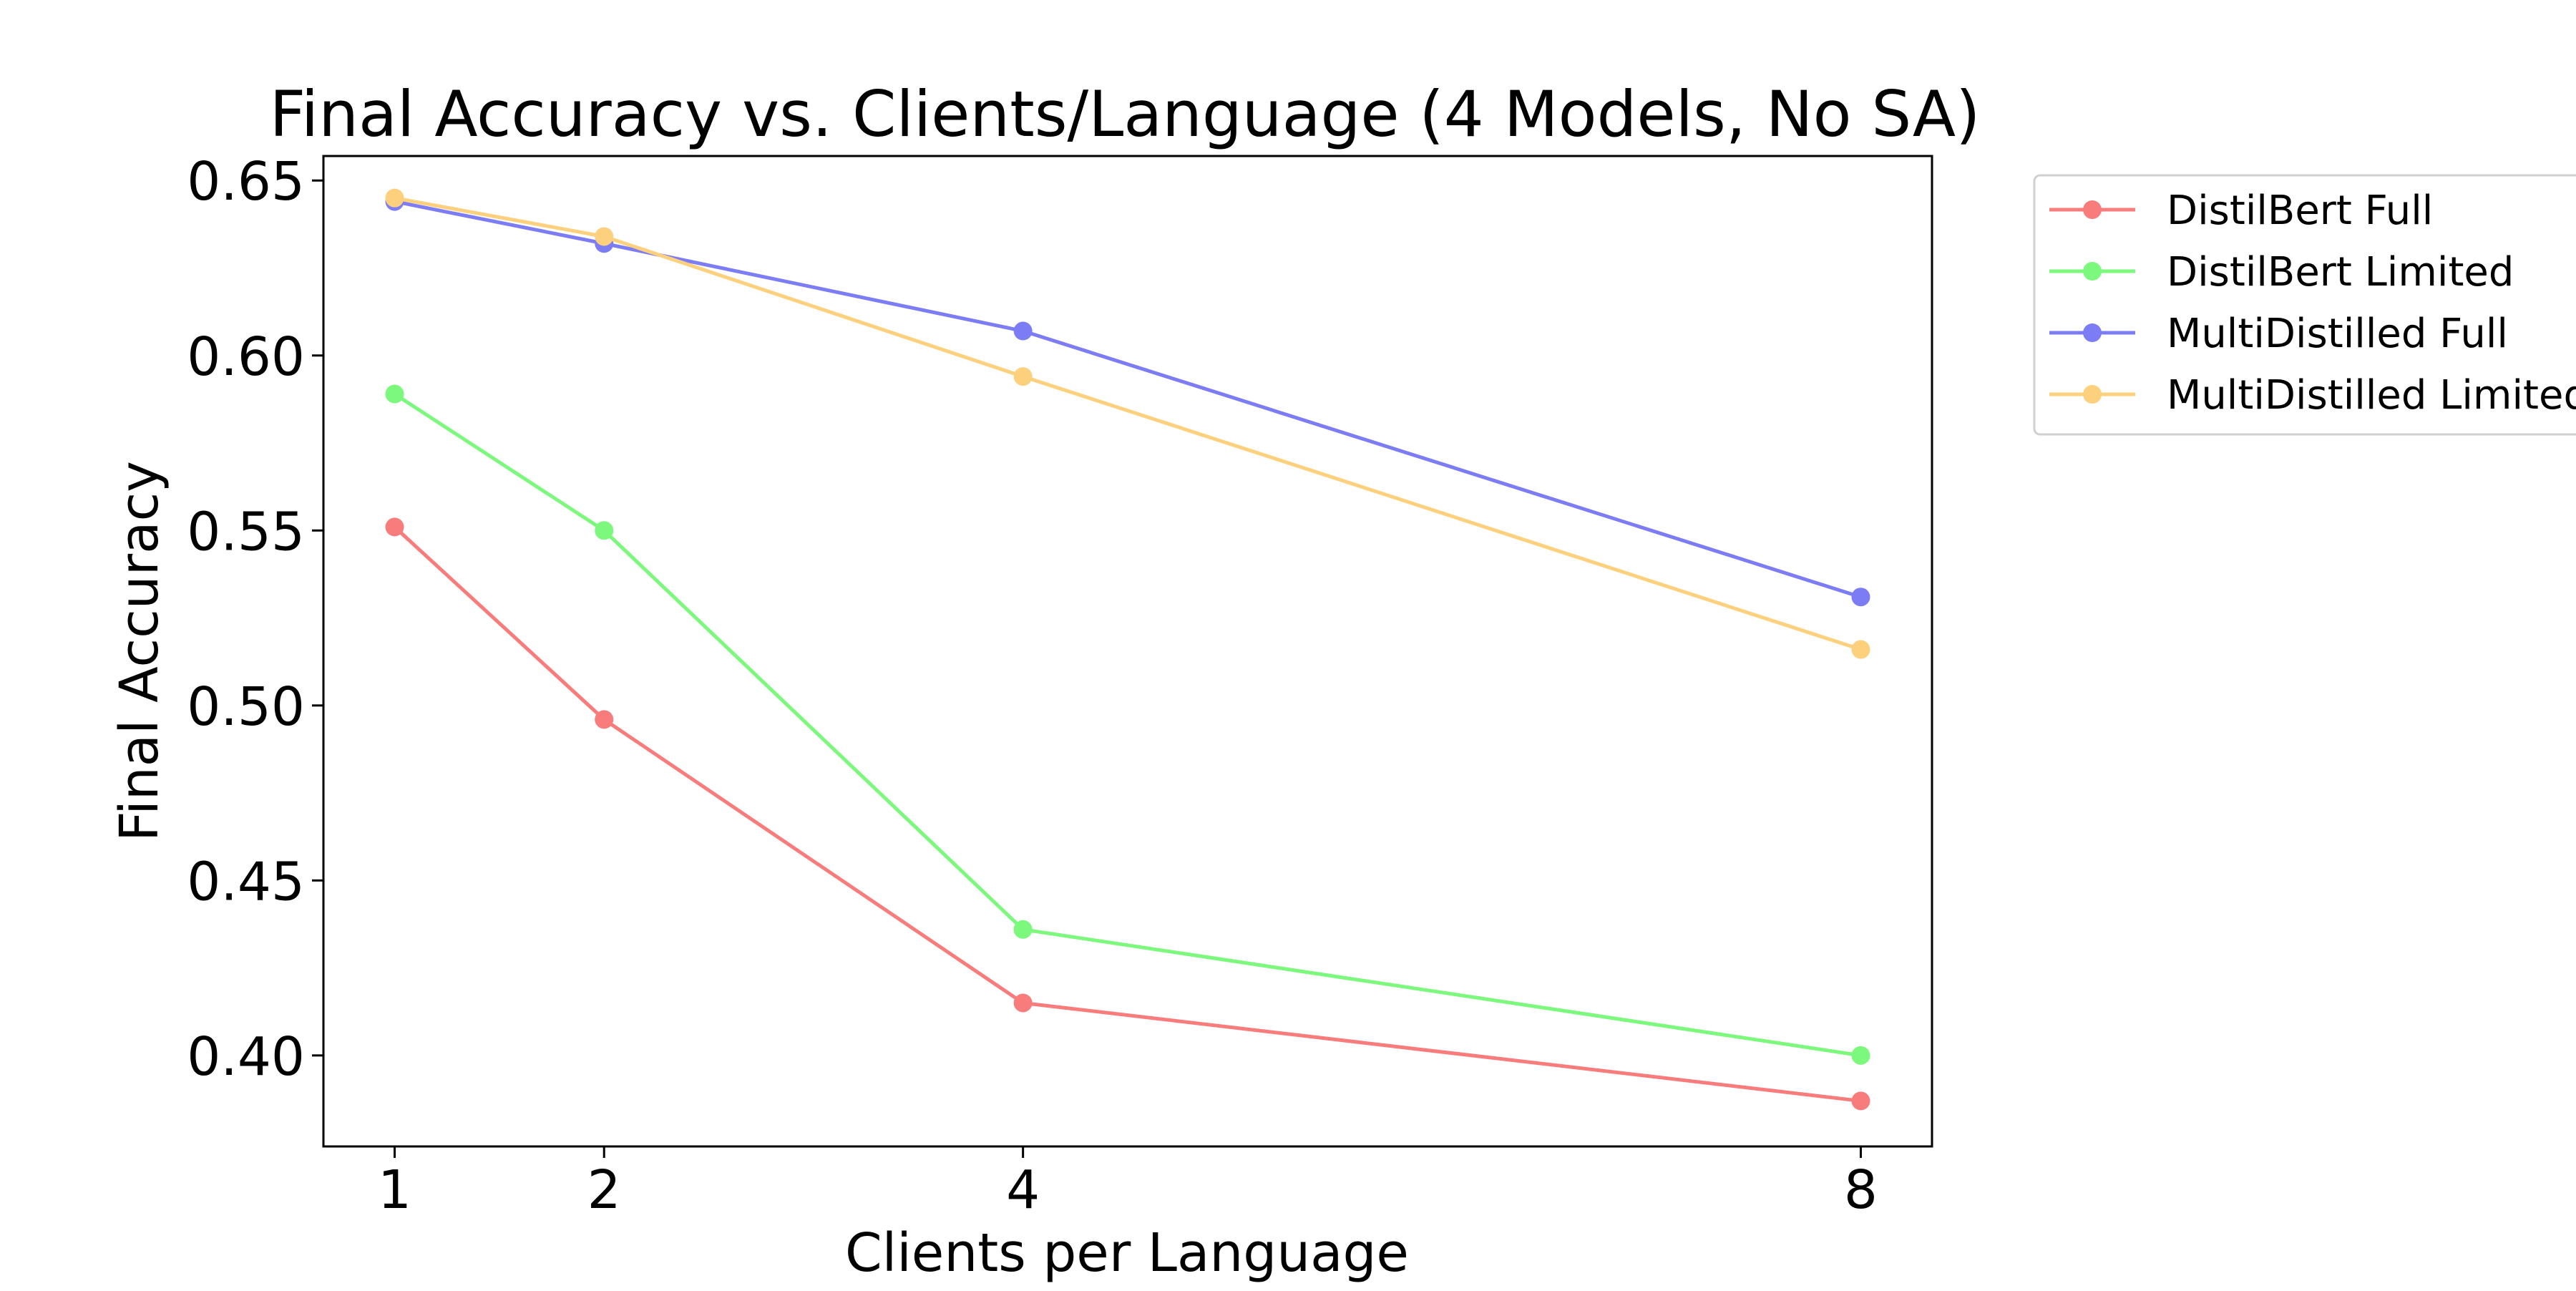 This screenshot has width=2576, height=1291. Describe the element at coordinates (246, 1057) in the screenshot. I see `y-tick-label: 0.40` at that location.